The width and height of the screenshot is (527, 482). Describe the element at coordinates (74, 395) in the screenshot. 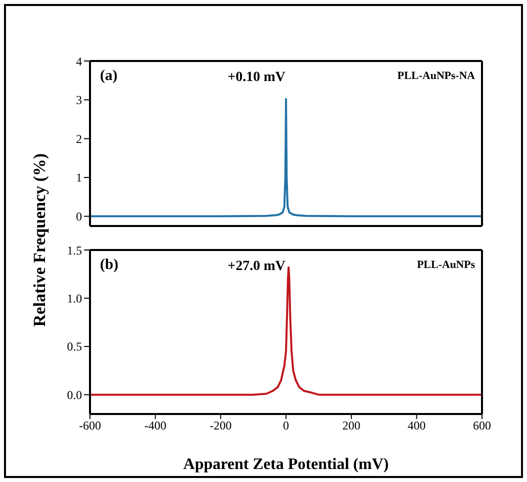

I see `y-tick-label: 0.0` at that location.